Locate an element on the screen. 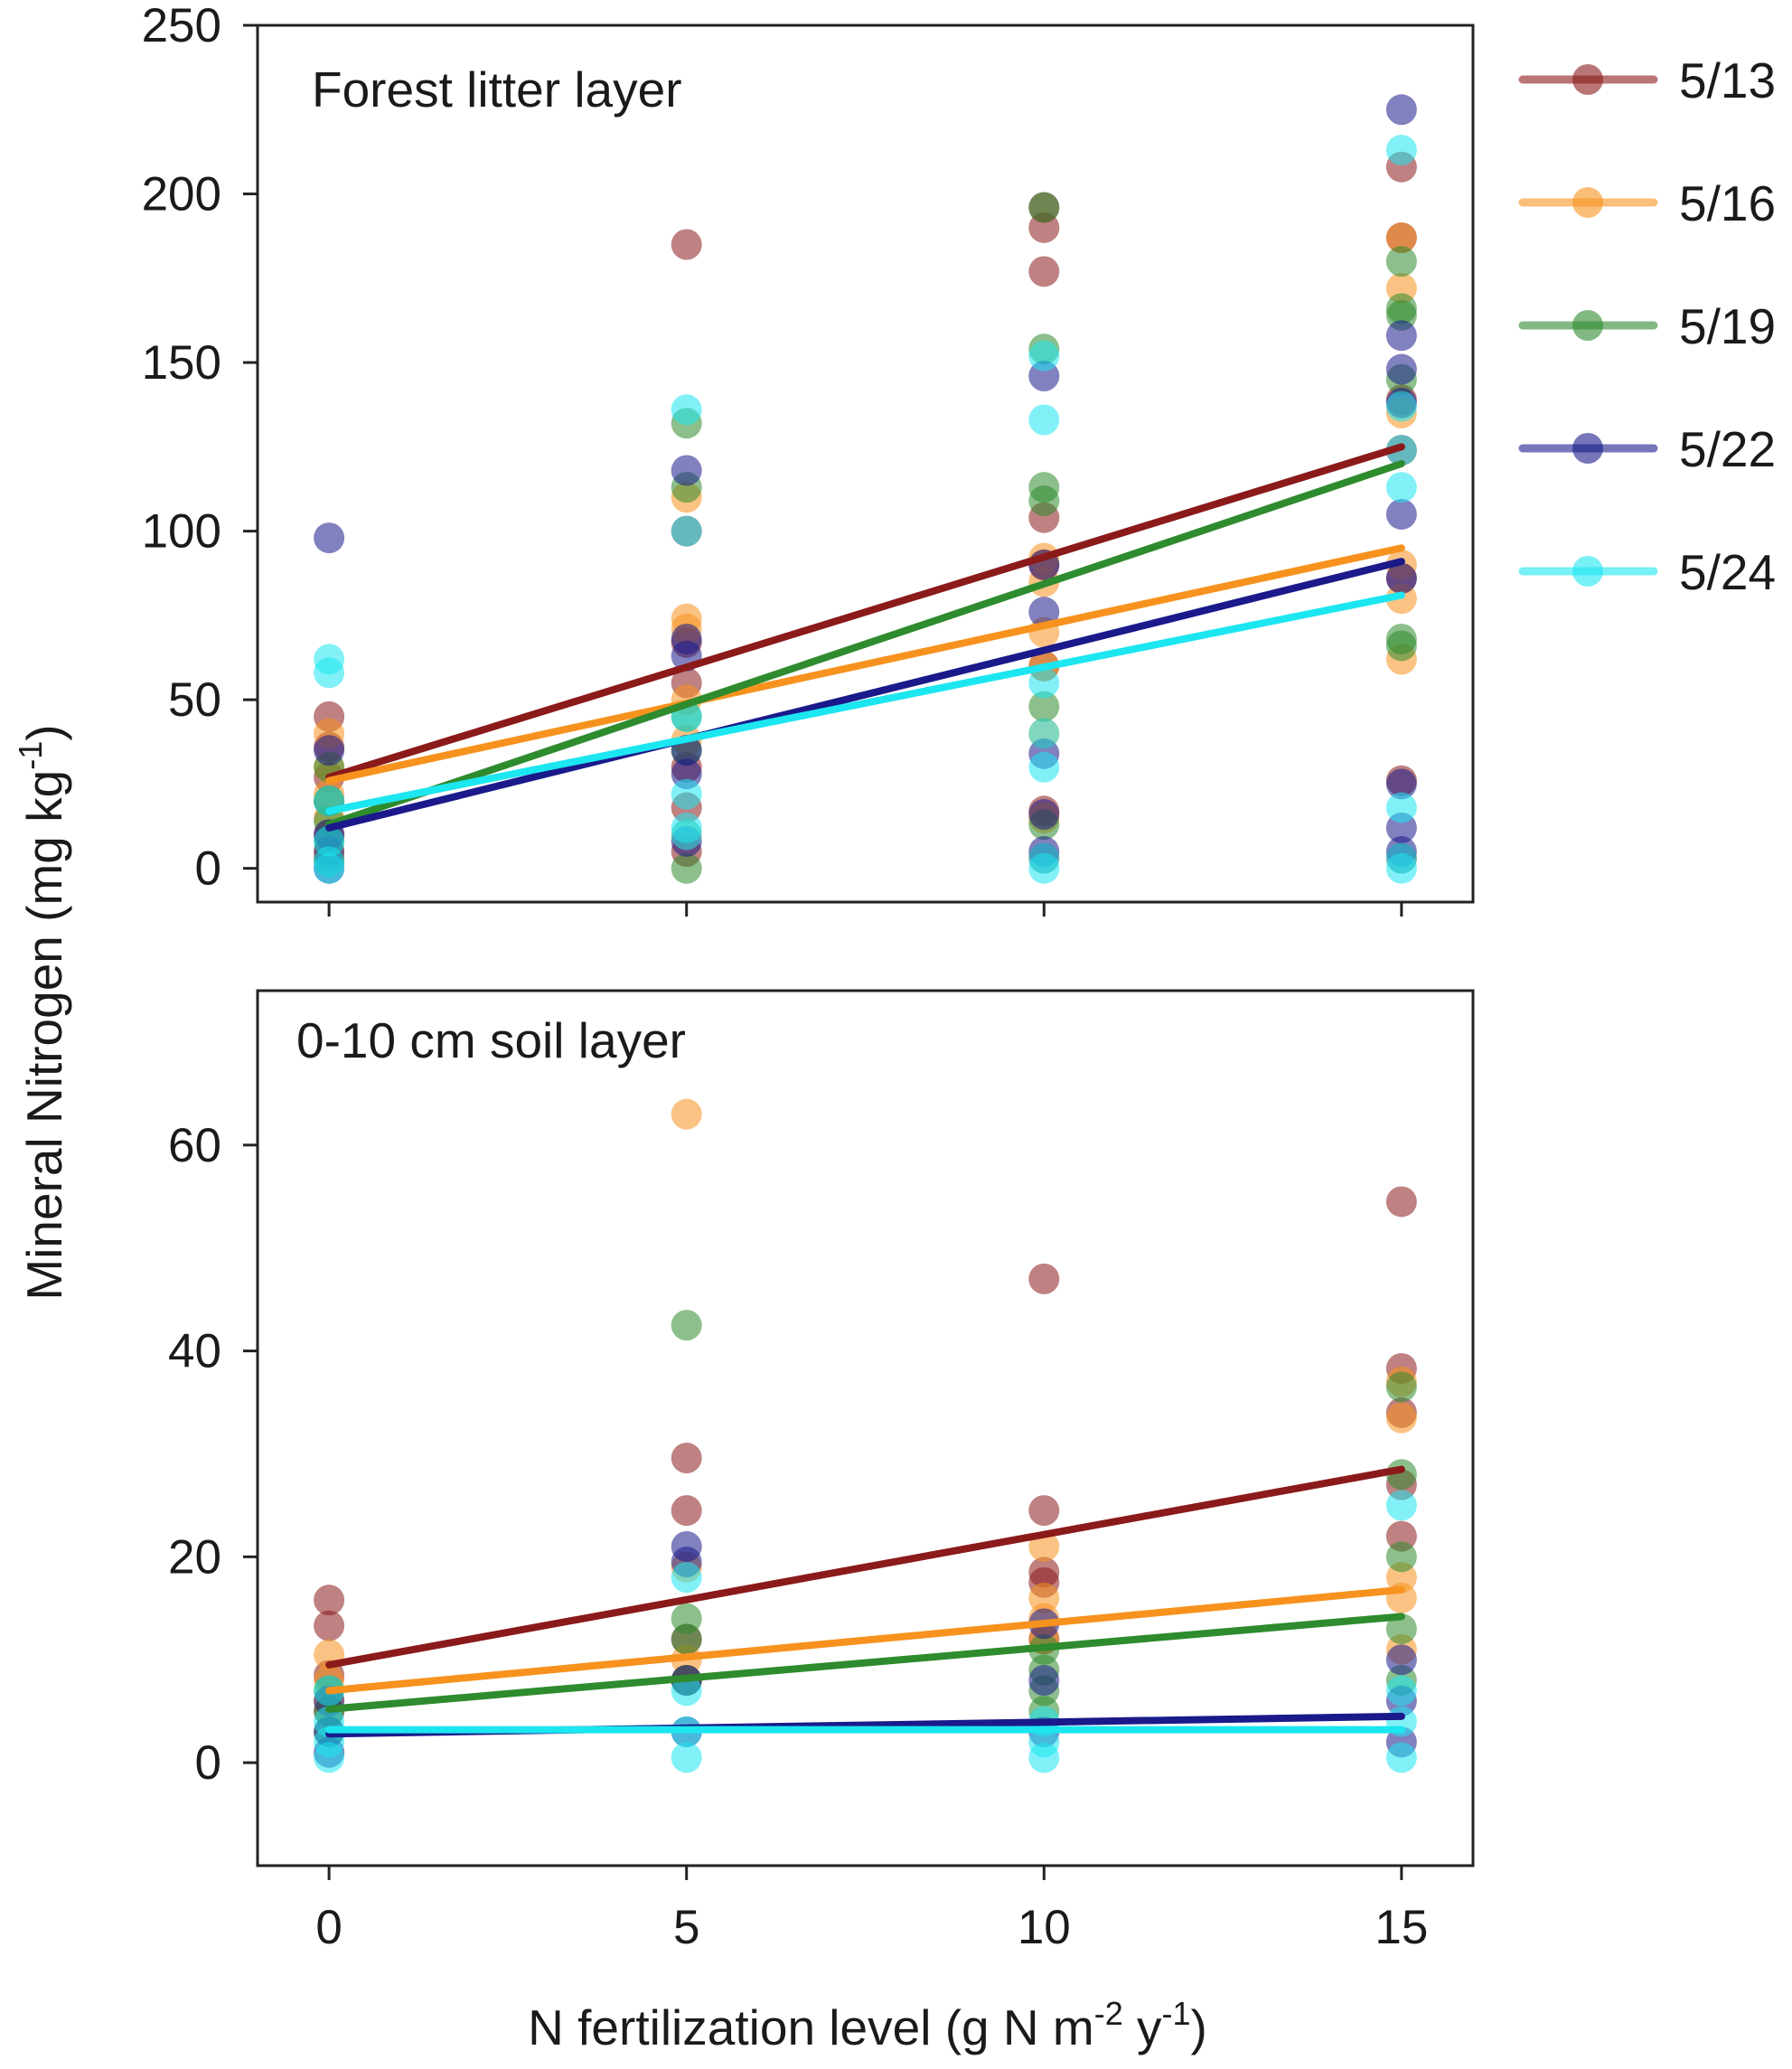 Image resolution: width=1792 pixels, height=2069 pixels. y-tick-label: 200 is located at coordinates (181, 194).